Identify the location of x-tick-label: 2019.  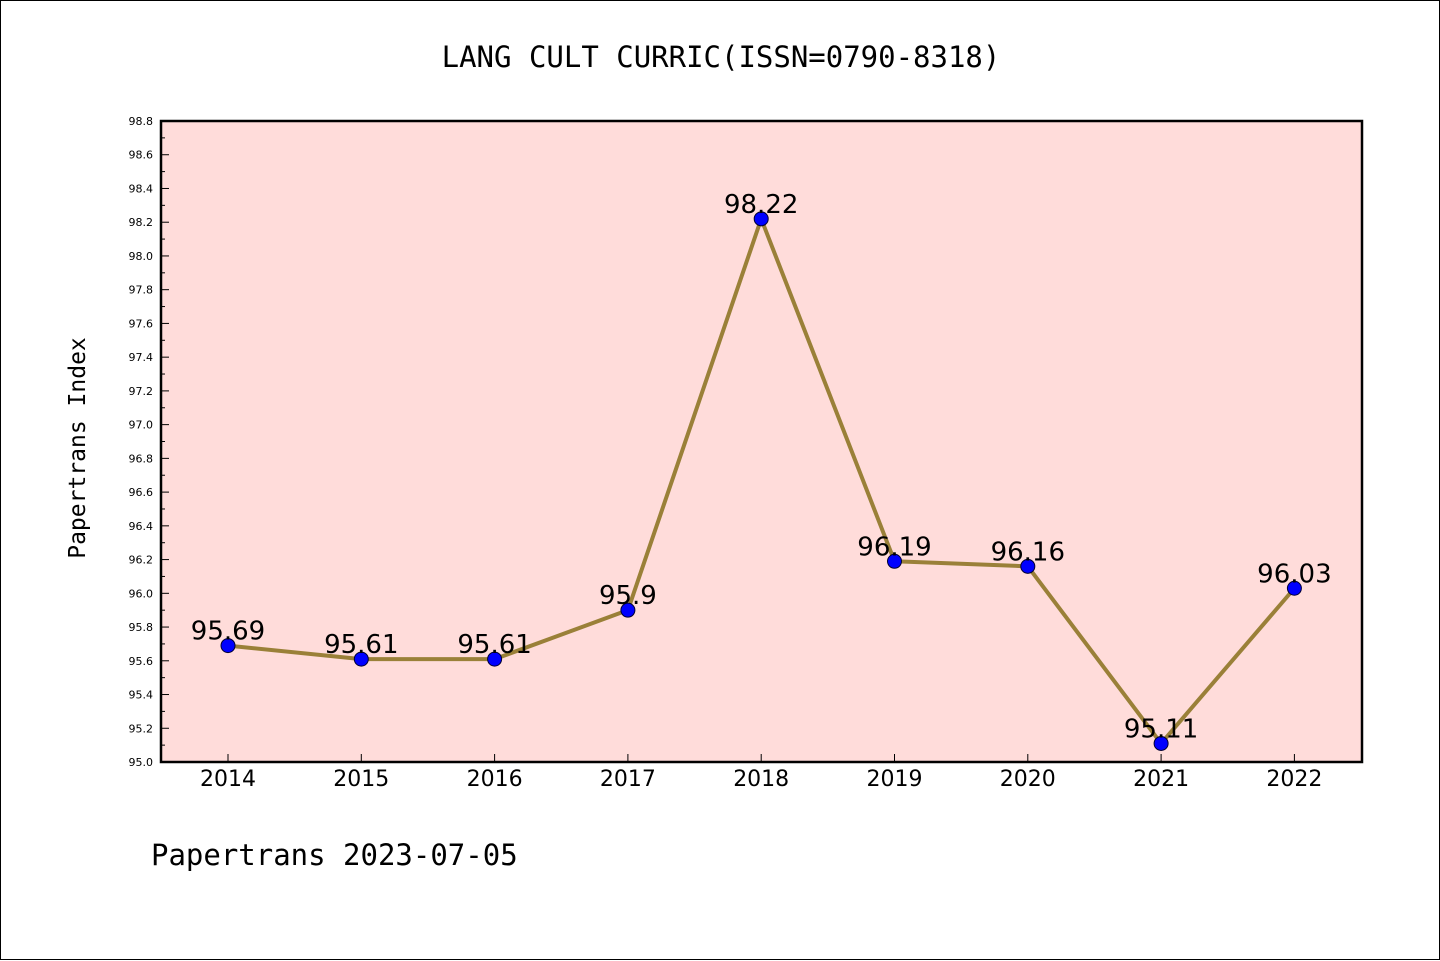
(895, 779).